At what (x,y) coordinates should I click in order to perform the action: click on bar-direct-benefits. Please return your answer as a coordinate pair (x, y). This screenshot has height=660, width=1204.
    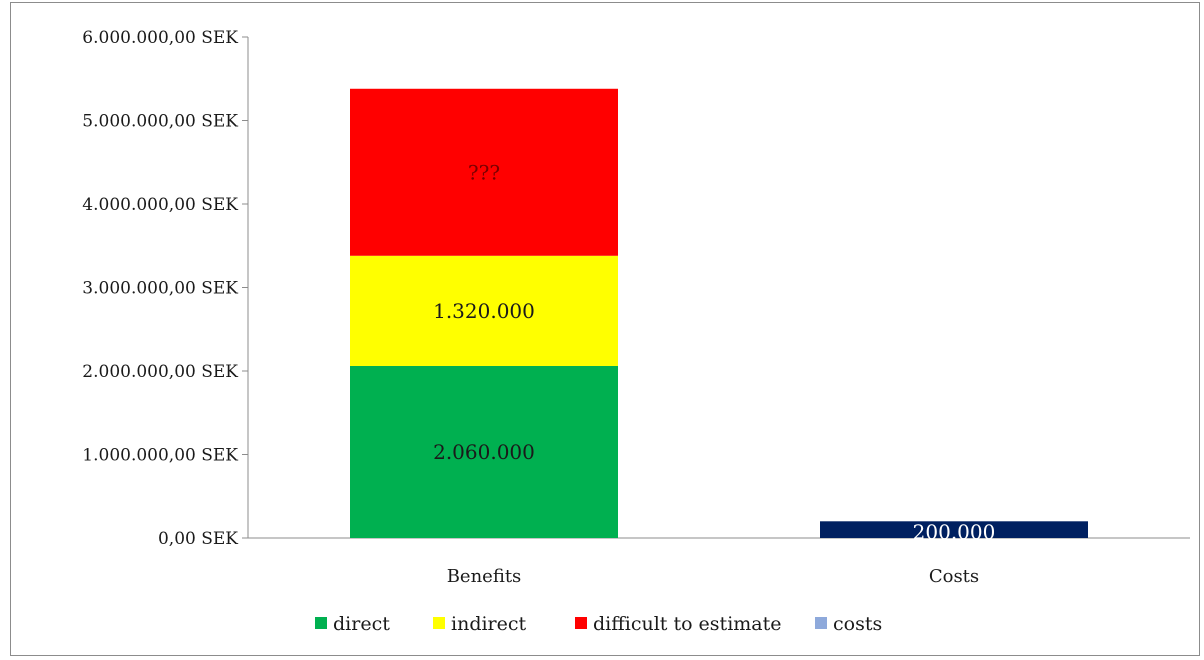
    Looking at the image, I should click on (484, 451).